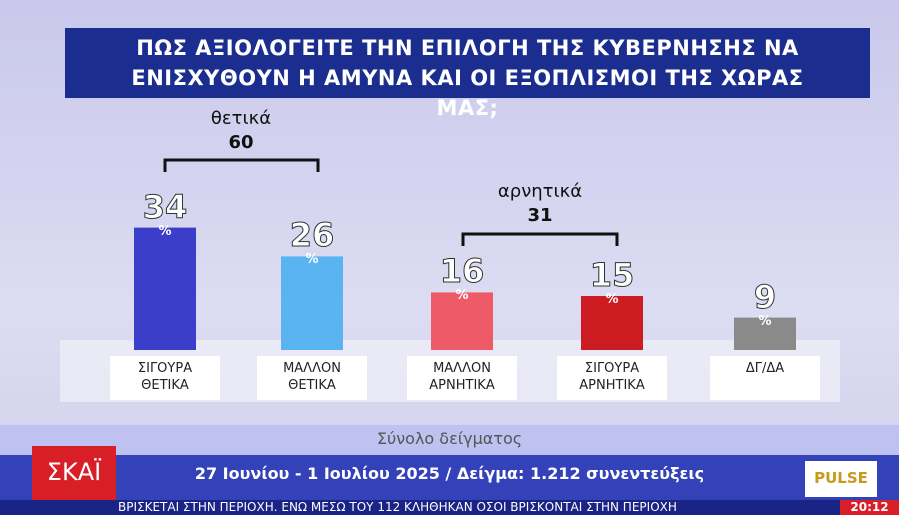  I want to click on group-label: θετικά, so click(241, 118).